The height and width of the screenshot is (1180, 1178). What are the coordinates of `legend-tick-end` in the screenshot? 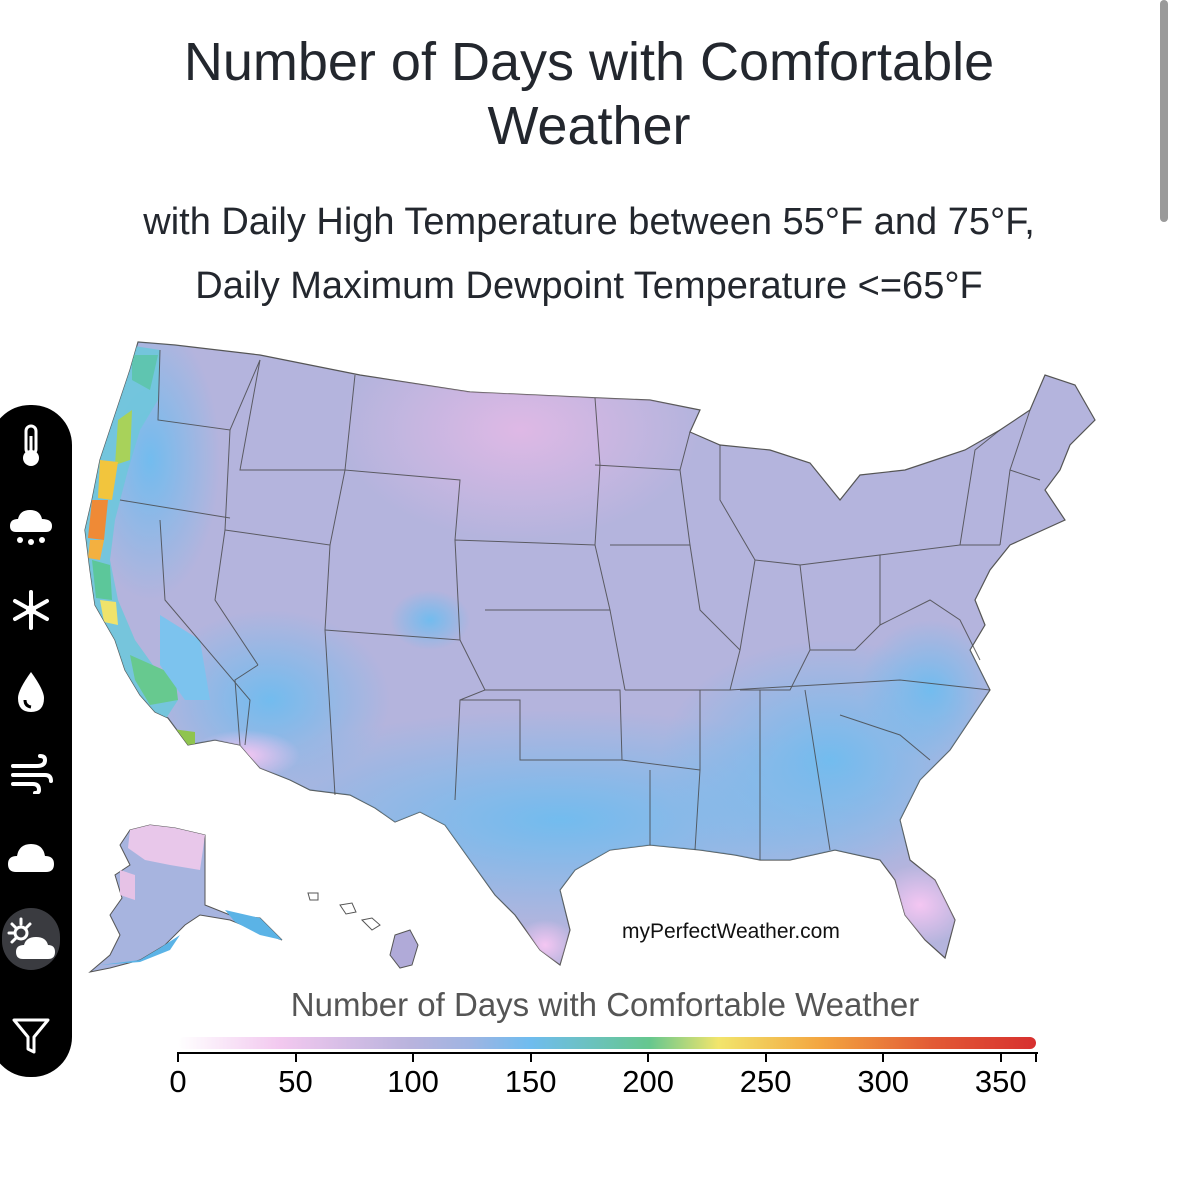 It's located at (1036, 1057).